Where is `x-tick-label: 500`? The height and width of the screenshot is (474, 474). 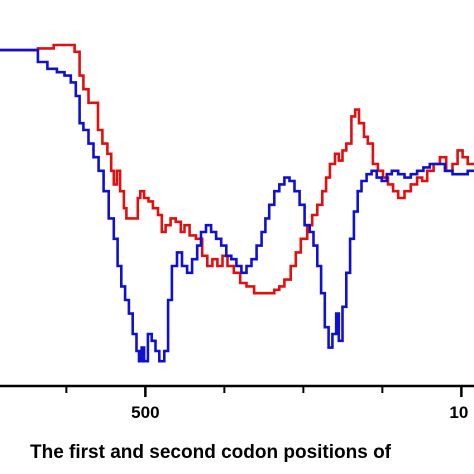
x-tick-label: 500 is located at coordinates (145, 412).